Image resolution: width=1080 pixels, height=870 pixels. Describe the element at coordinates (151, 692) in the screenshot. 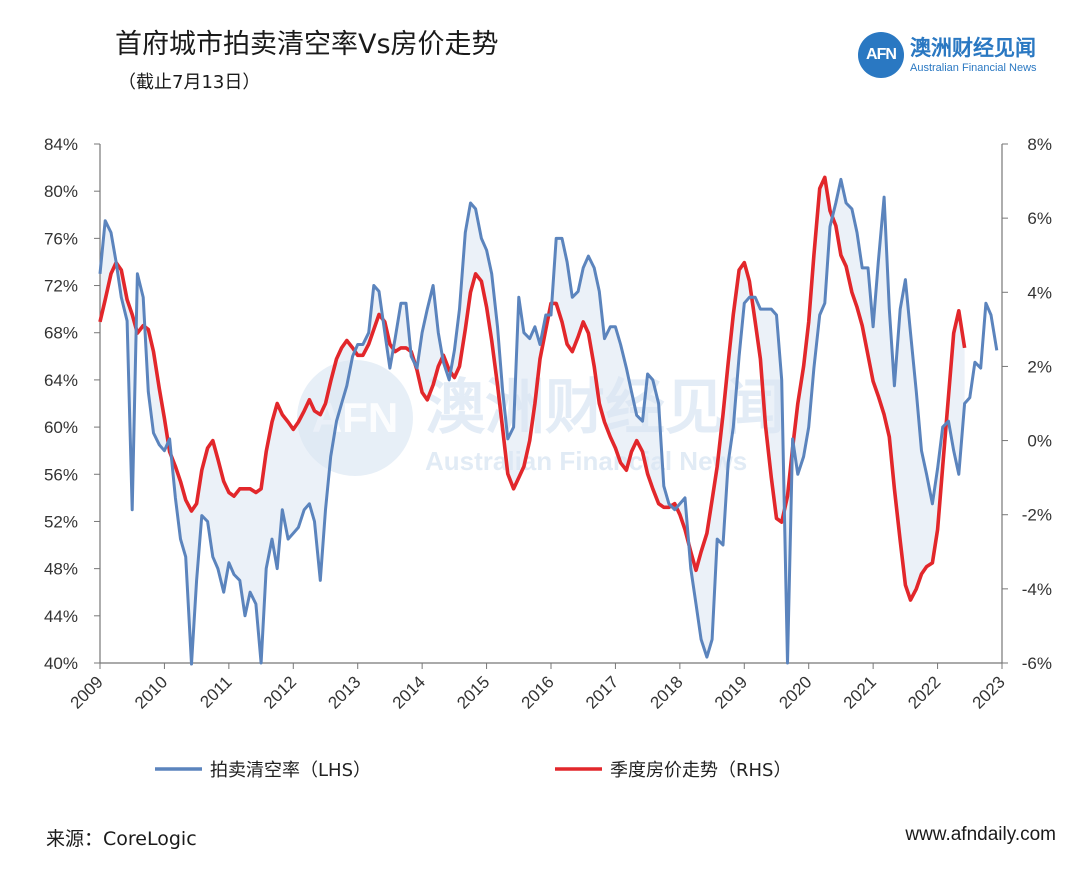

I see `x-tick-label: 2010` at that location.